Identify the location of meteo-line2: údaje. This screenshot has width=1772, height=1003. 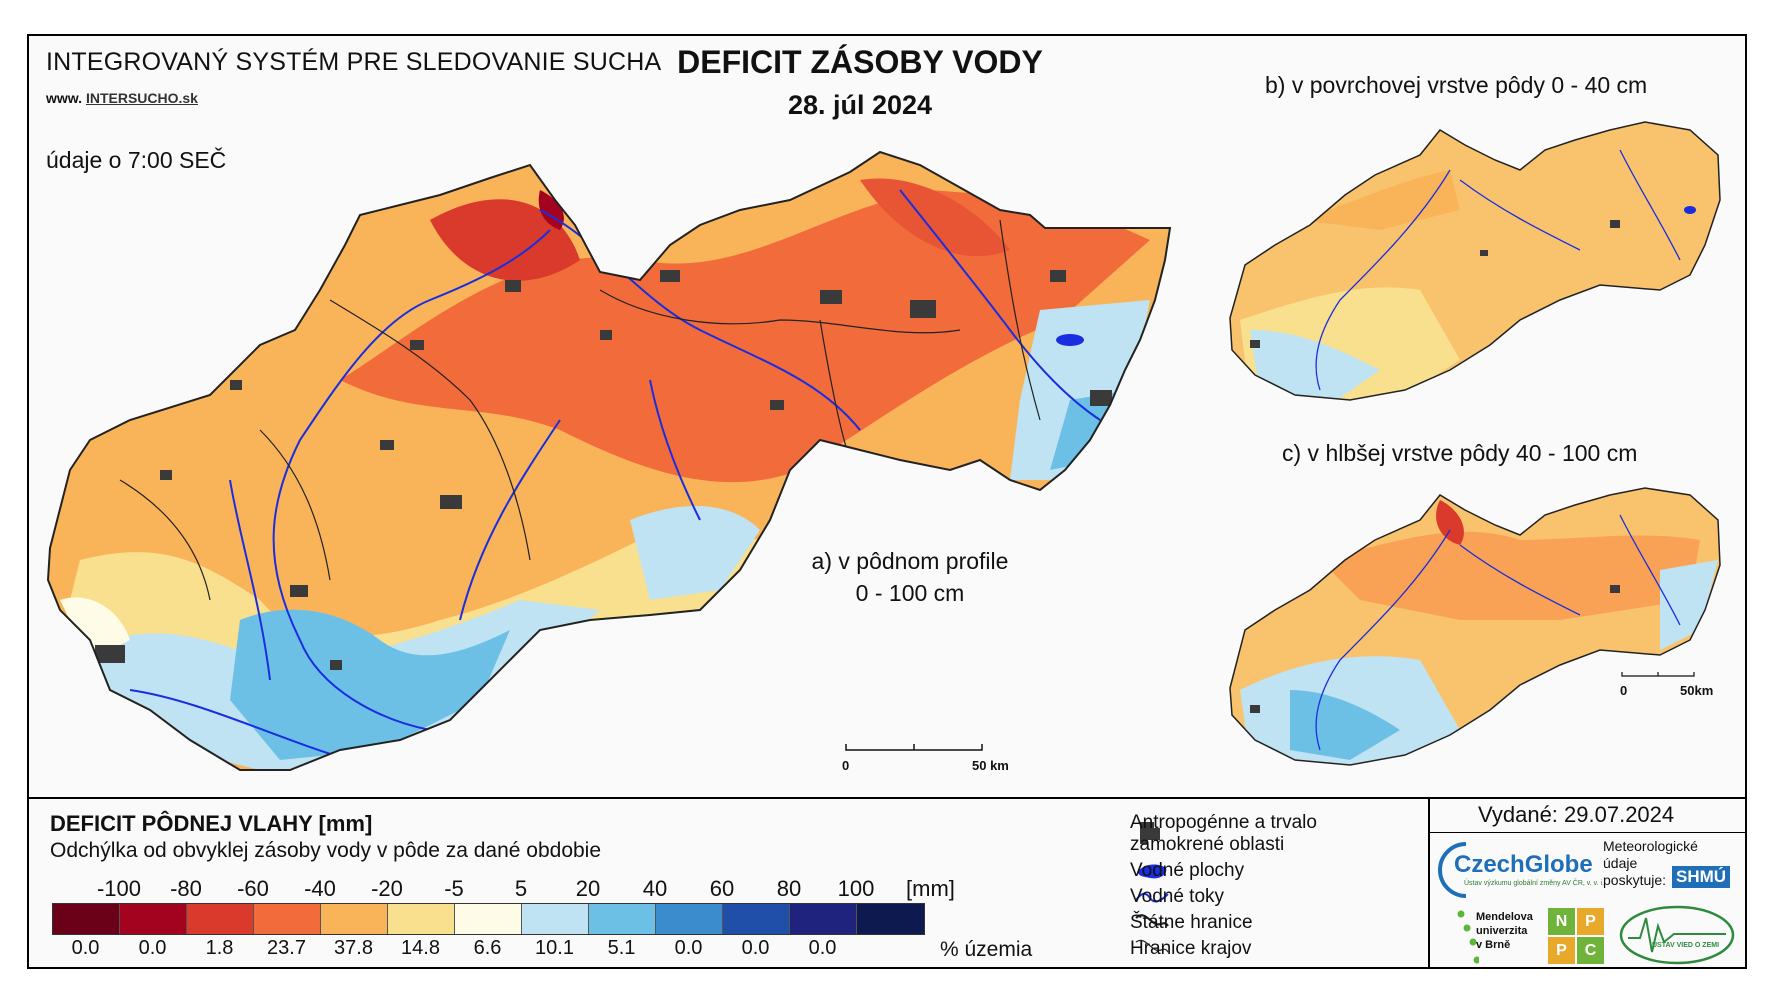
(1620, 863).